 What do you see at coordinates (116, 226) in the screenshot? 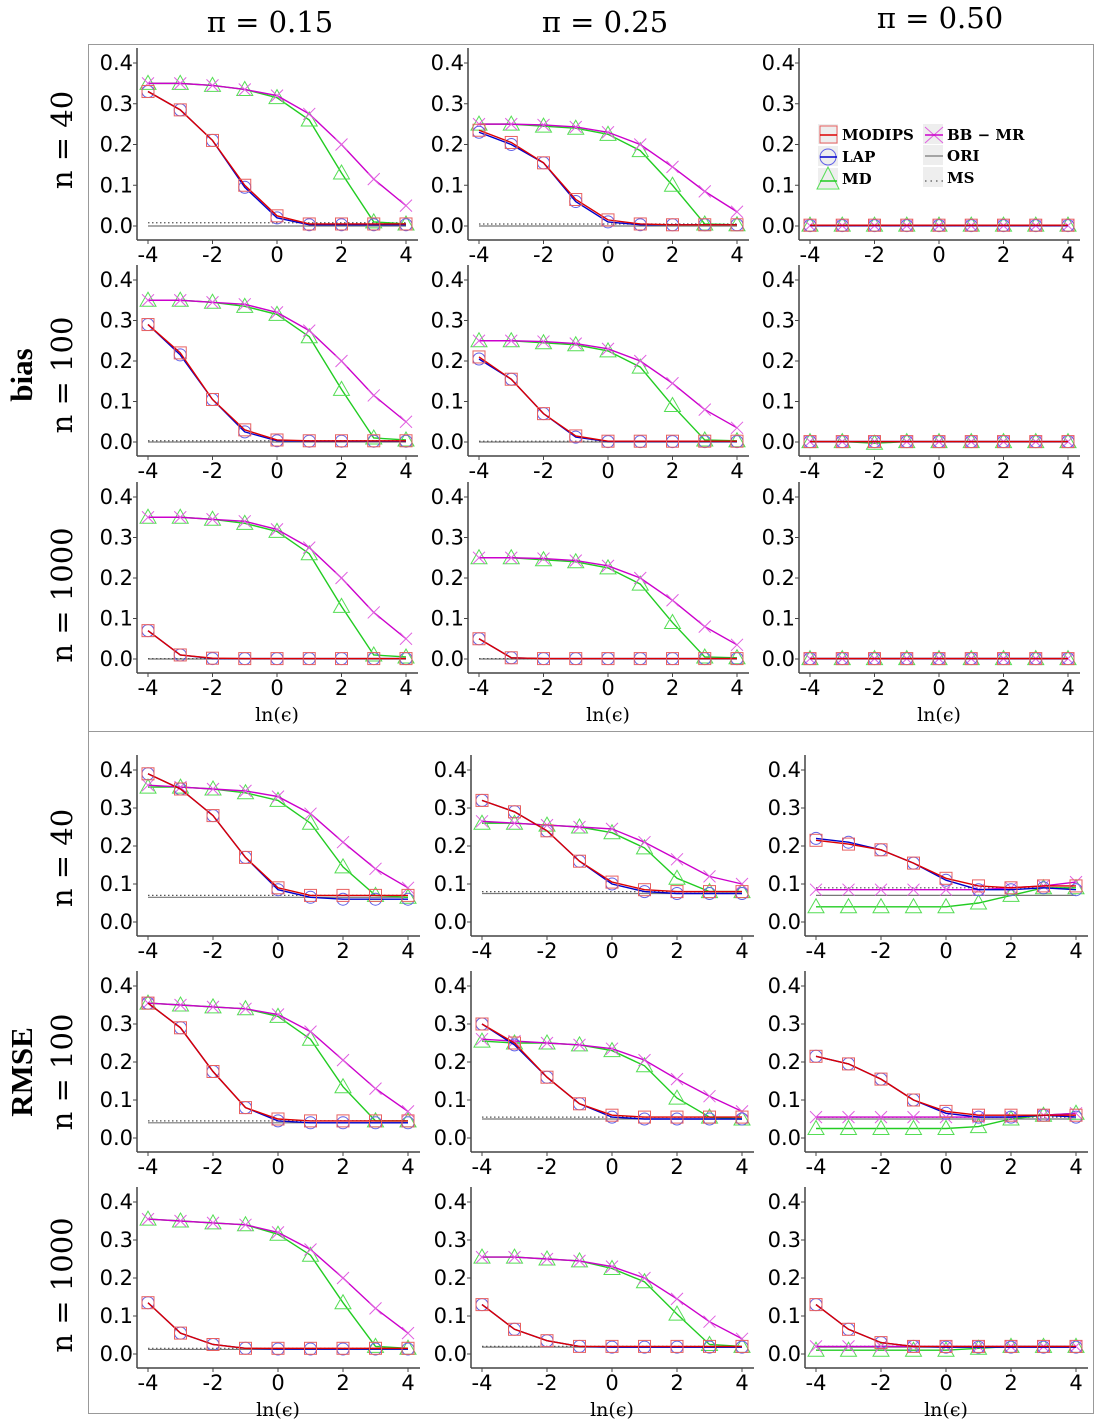
I see `y-tick-label: 0.0` at bounding box center [116, 226].